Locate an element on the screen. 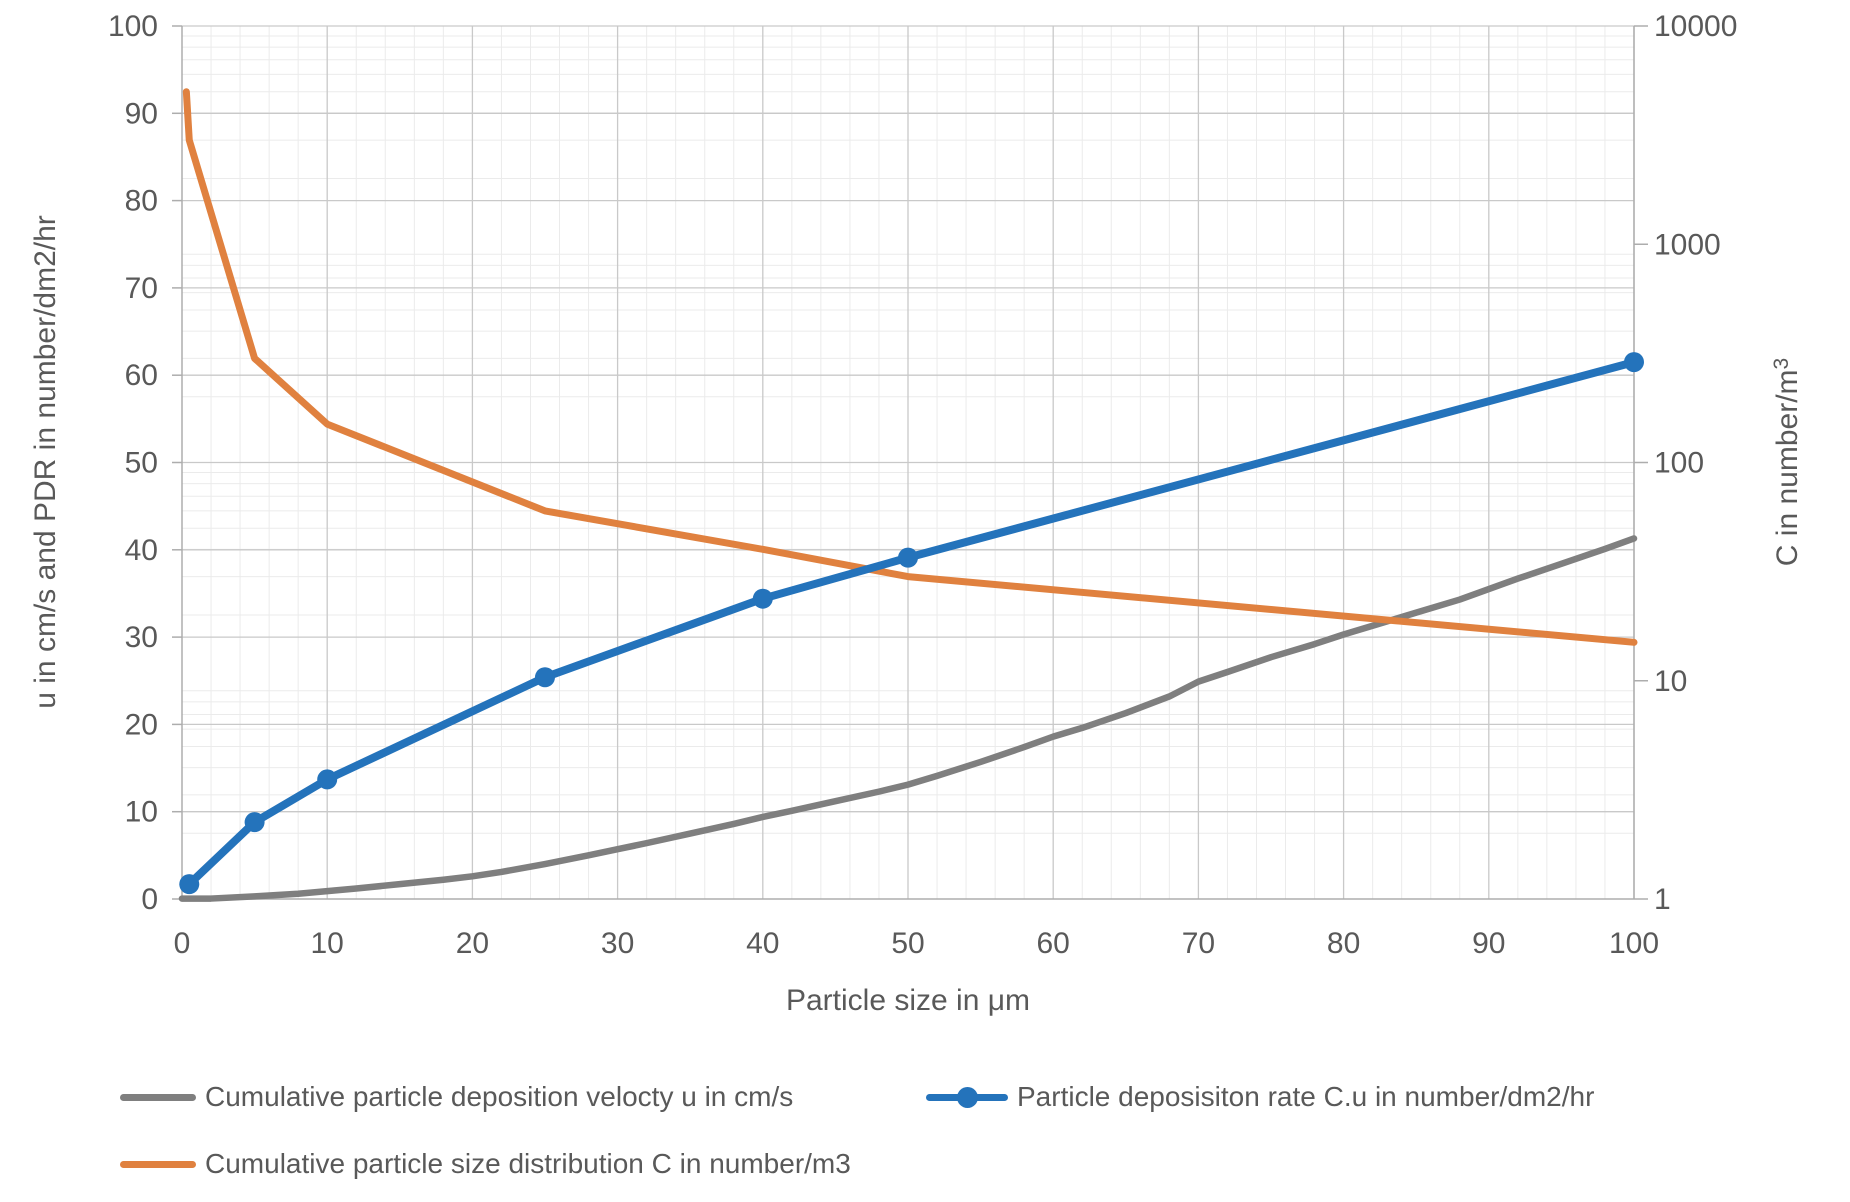  y-left-tick-label: 50 is located at coordinates (141, 463).